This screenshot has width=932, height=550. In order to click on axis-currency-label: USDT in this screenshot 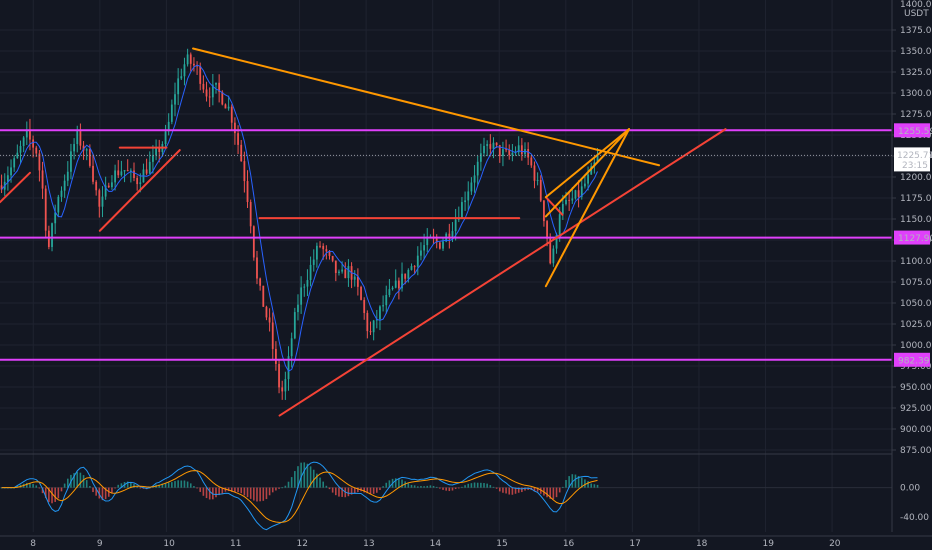, I will do `click(916, 14)`.